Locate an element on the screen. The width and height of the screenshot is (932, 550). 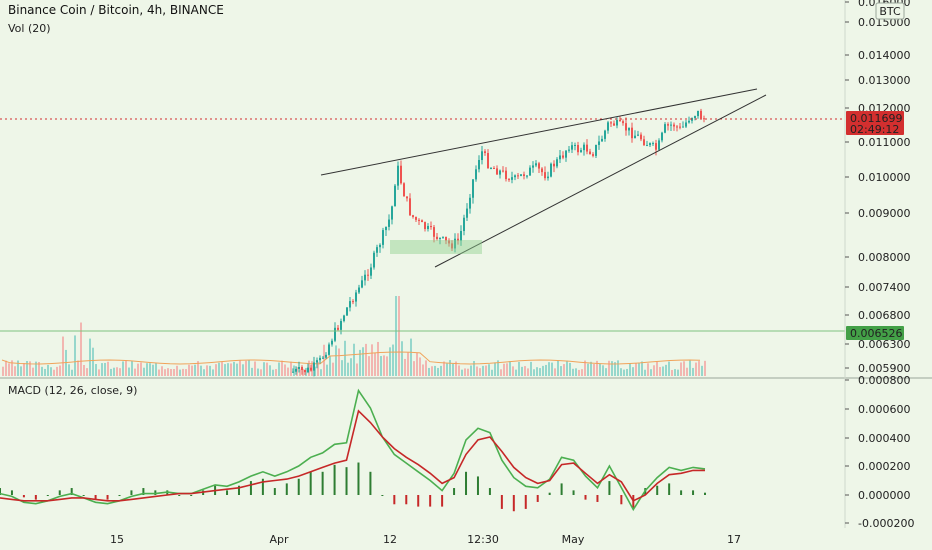
line-price-badge is located at coordinates (875, 333).